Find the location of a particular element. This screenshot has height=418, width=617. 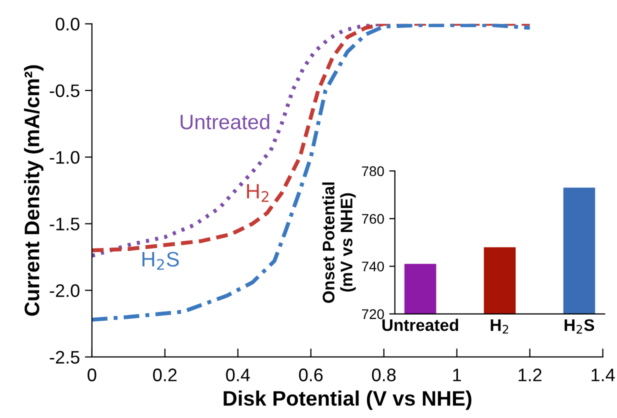

y-tick-label: 760 is located at coordinates (373, 219).